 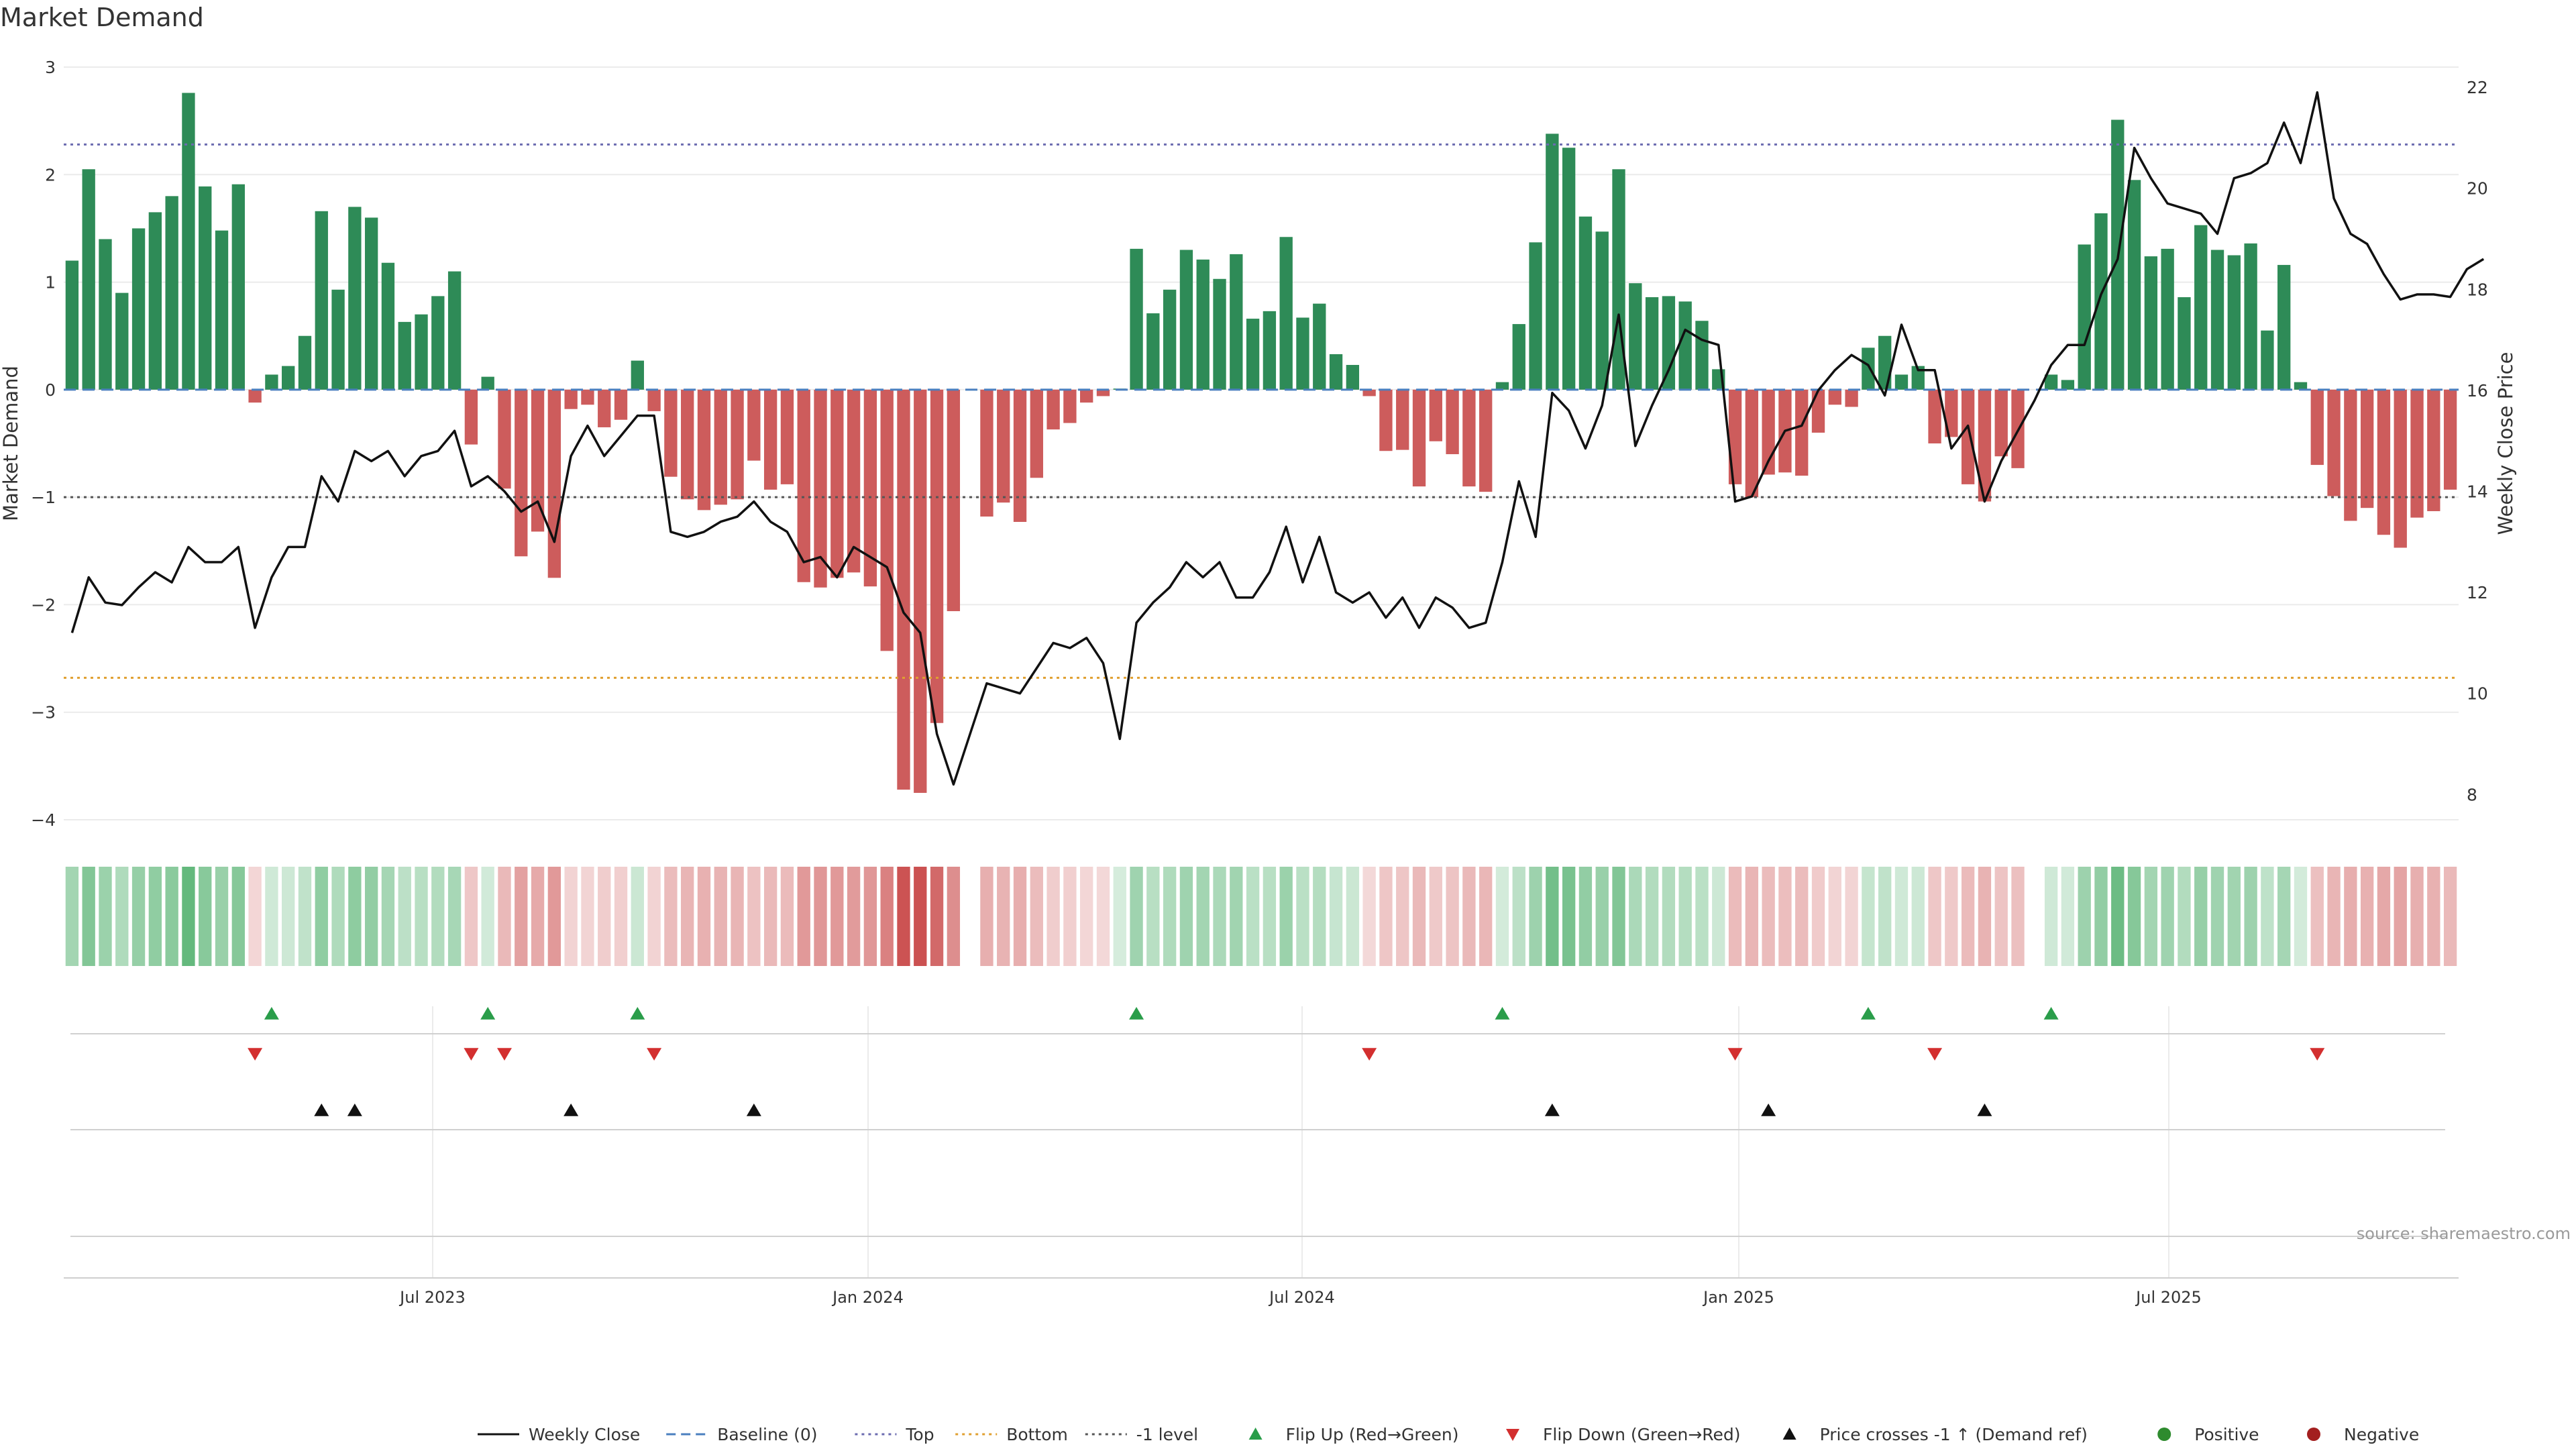 What do you see at coordinates (11, 443) in the screenshot?
I see `y-axis-label: Market Demand` at bounding box center [11, 443].